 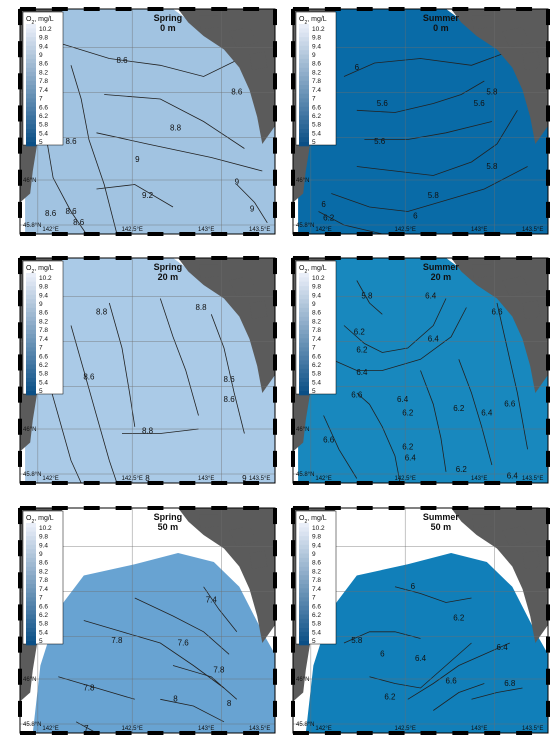 I want to click on depth-title: 20 m, so click(x=168, y=277).